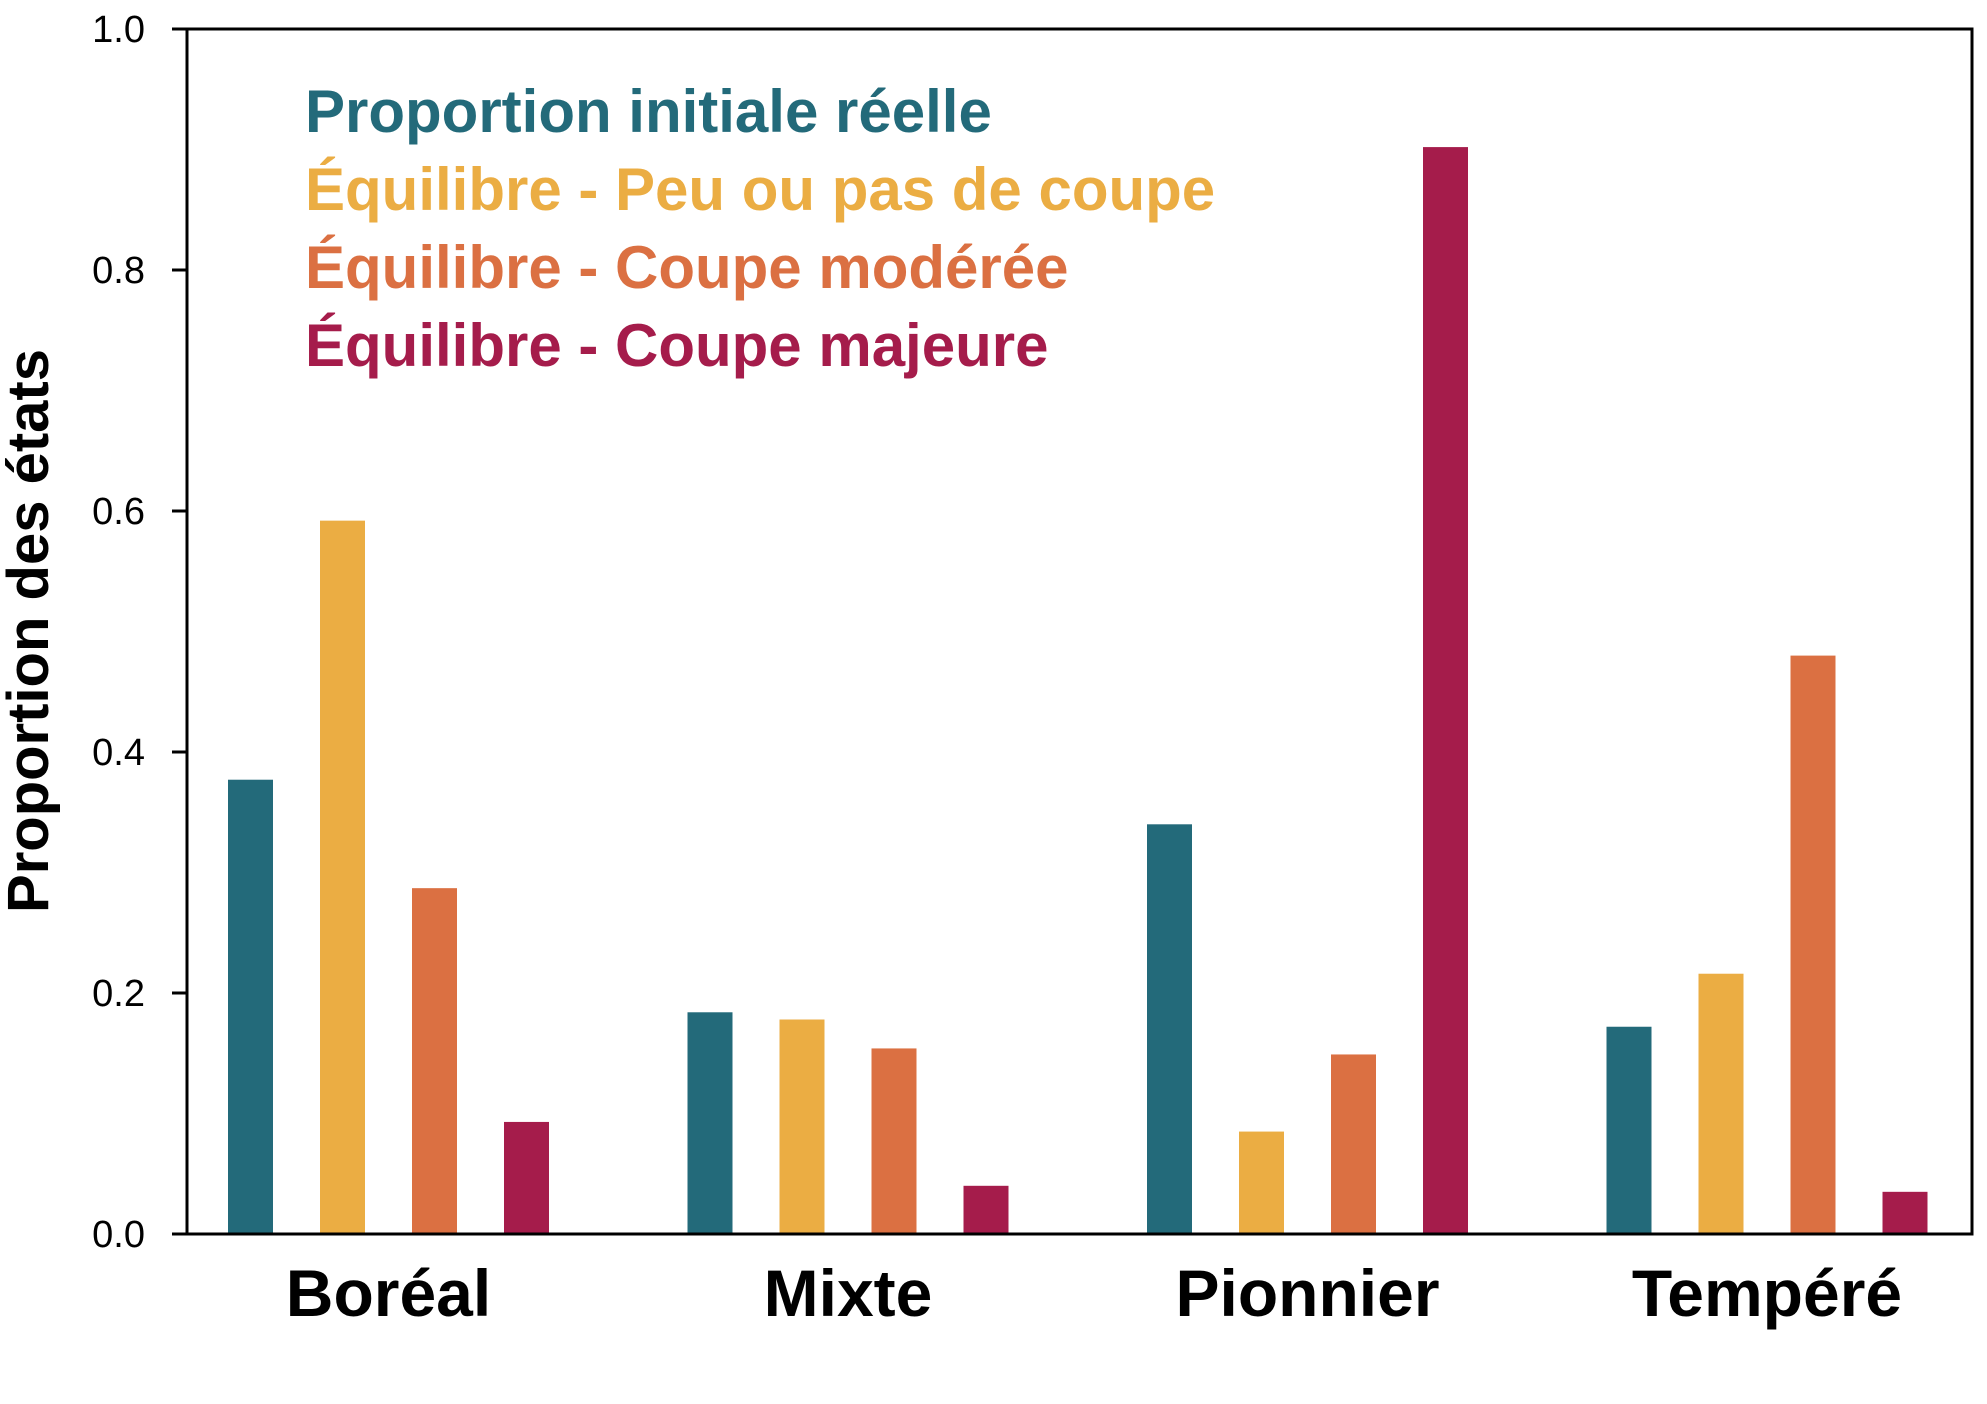 This screenshot has height=1404, width=1987. What do you see at coordinates (139, 632) in the screenshot?
I see `y-axis: 0.0 0.2 0.4 0.6 0.8 1.0` at bounding box center [139, 632].